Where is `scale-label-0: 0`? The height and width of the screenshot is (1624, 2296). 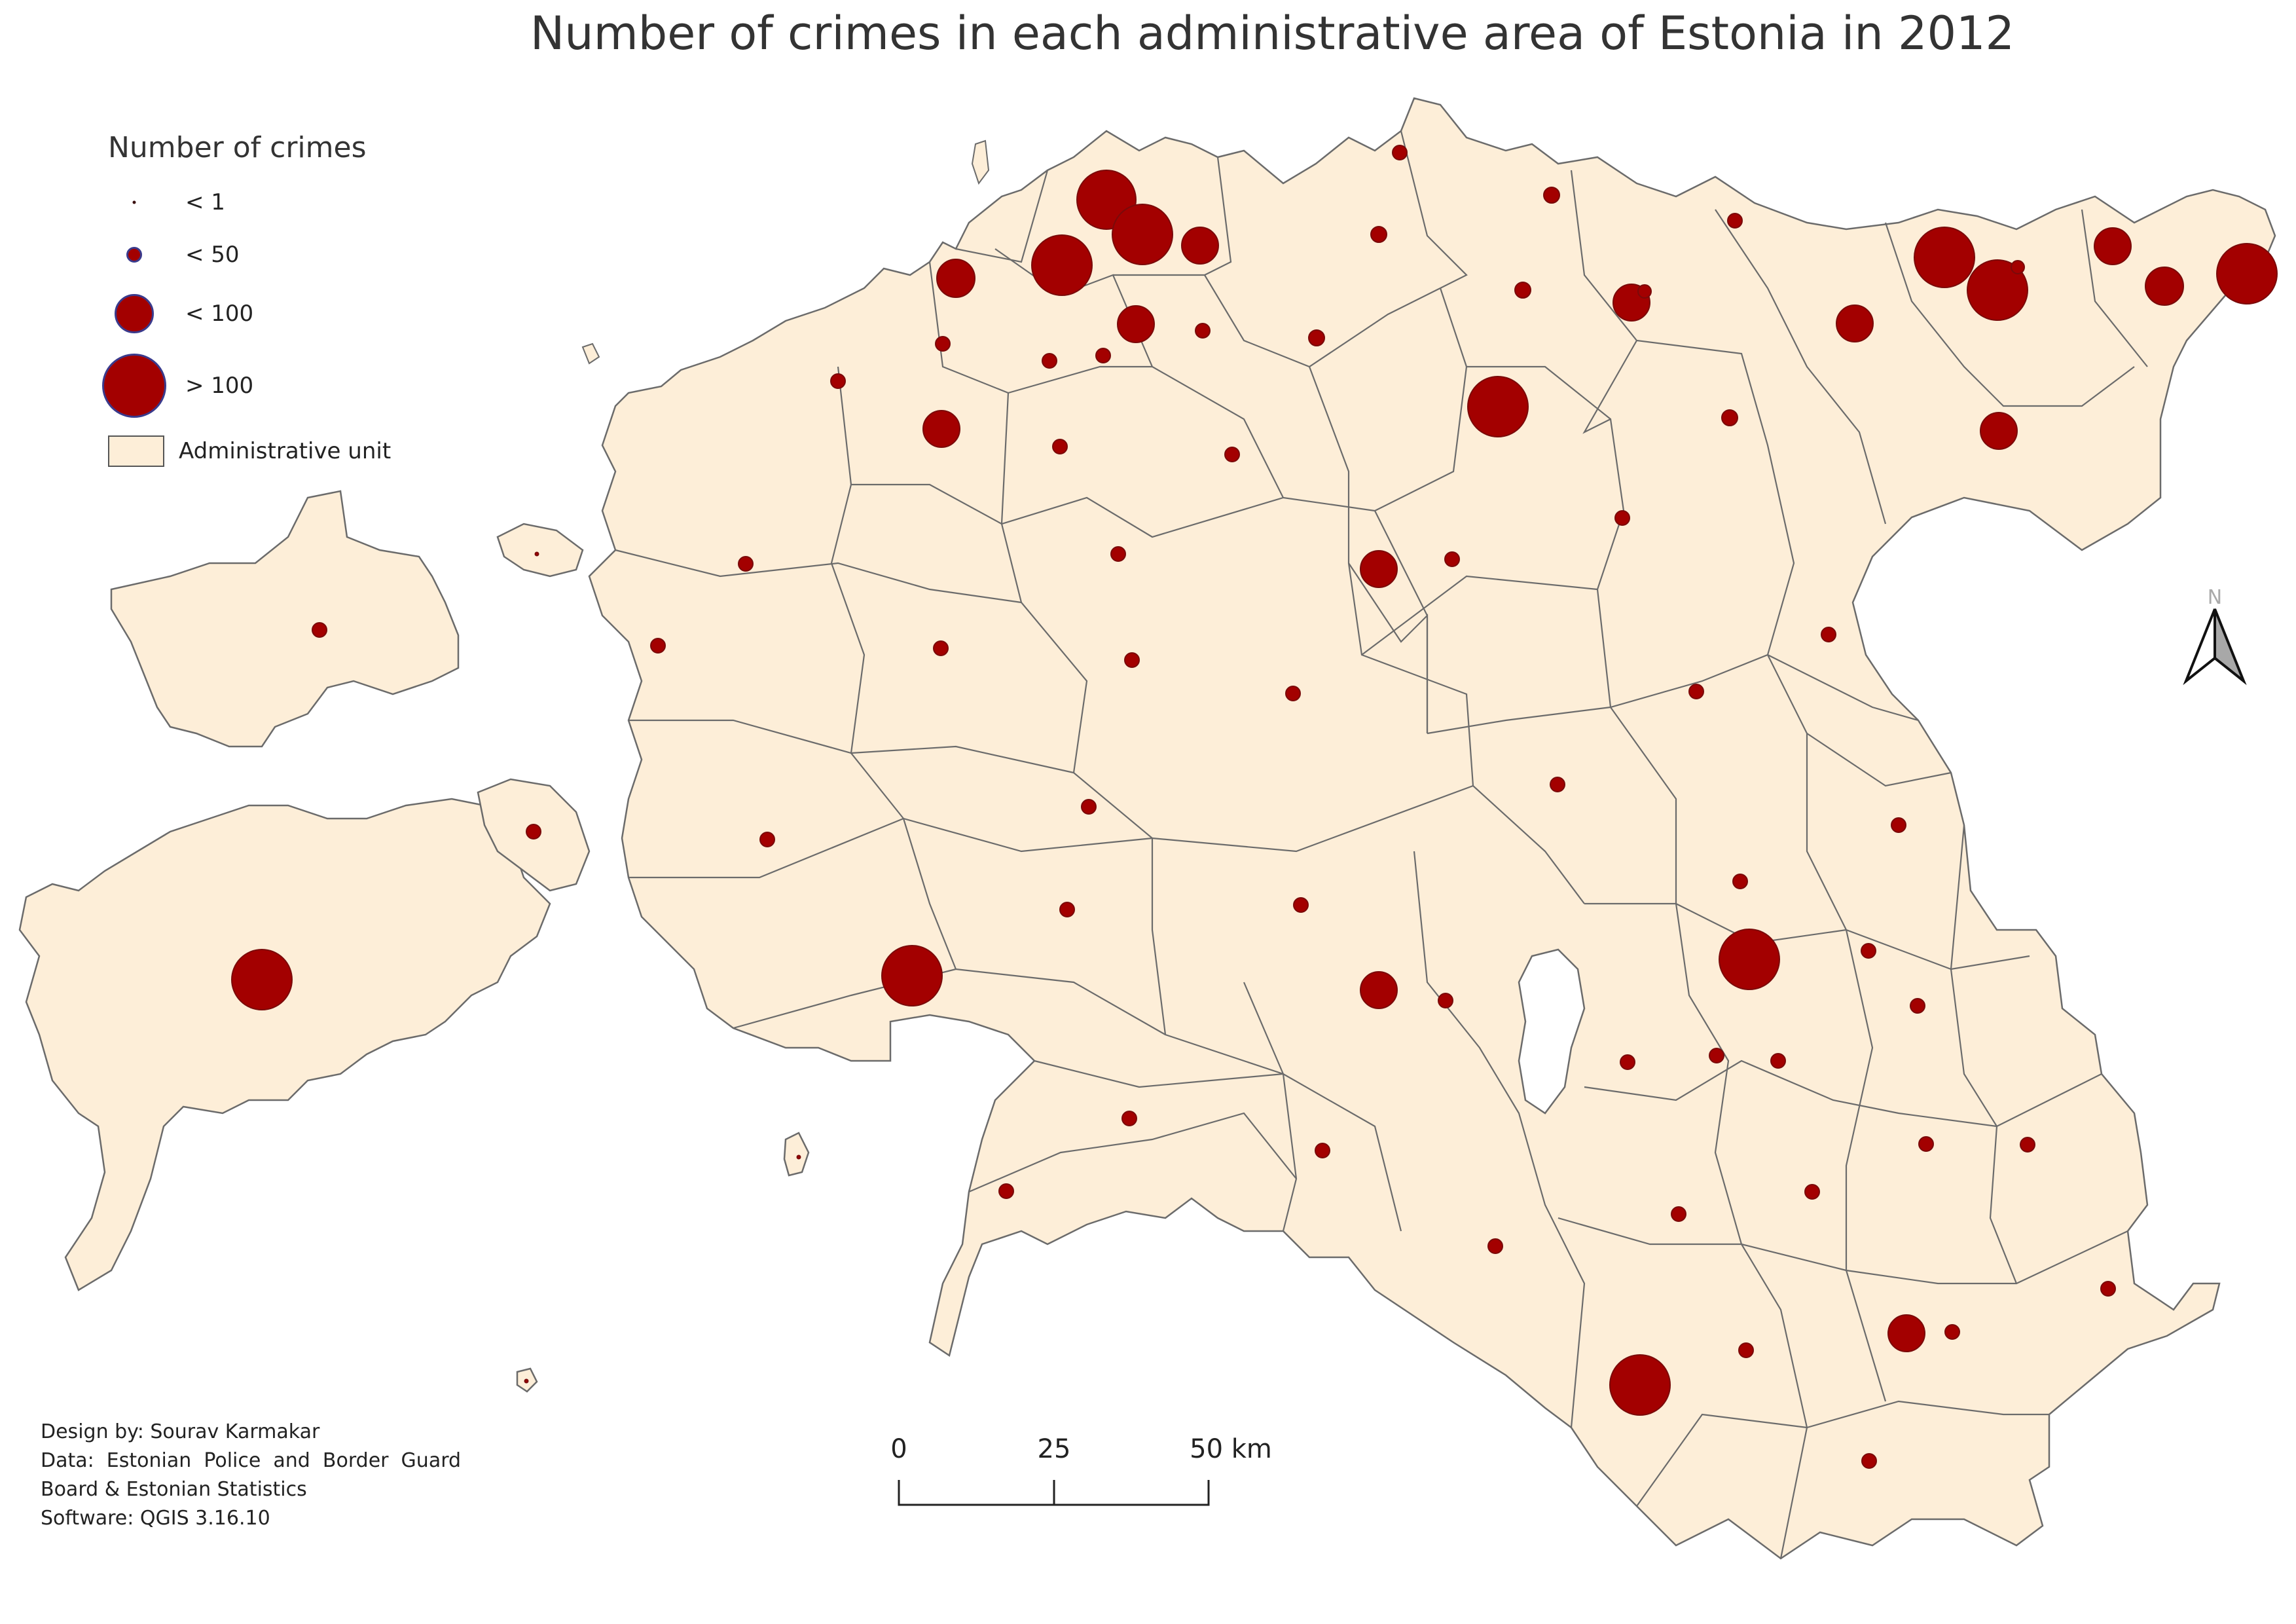 scale-label-0: 0 is located at coordinates (898, 1449).